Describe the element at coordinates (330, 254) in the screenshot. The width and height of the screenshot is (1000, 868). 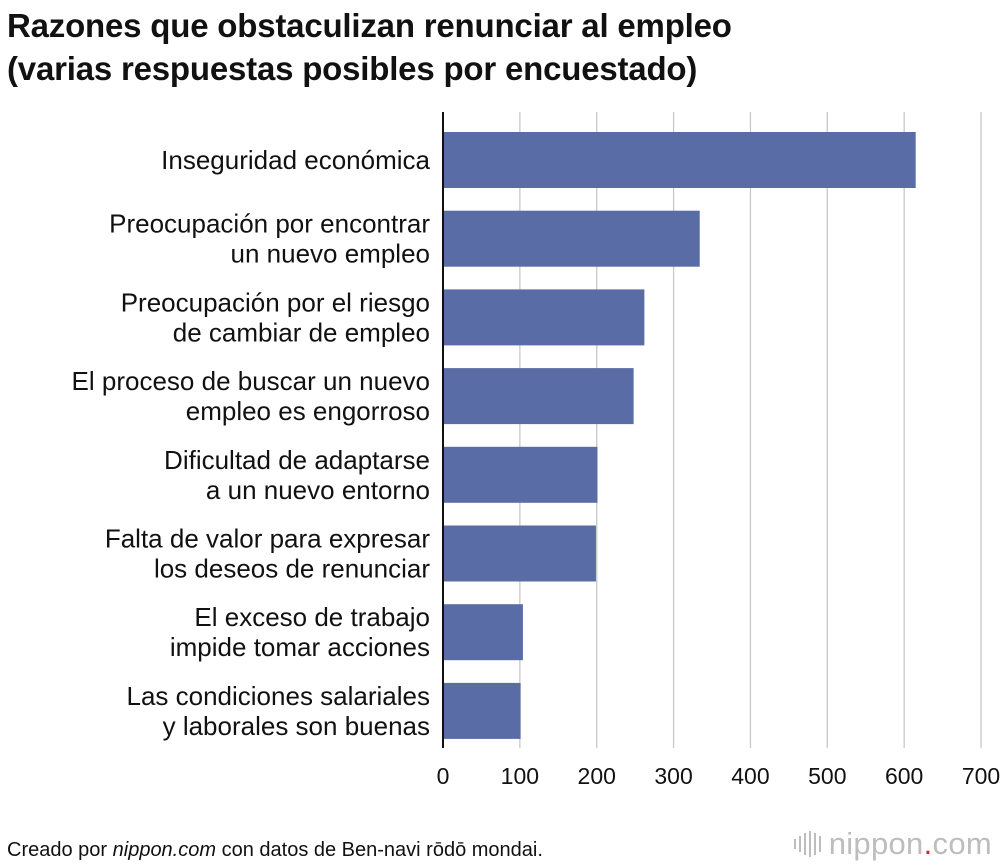
I see `category-label-2-line-2: un nuevo empleo` at that location.